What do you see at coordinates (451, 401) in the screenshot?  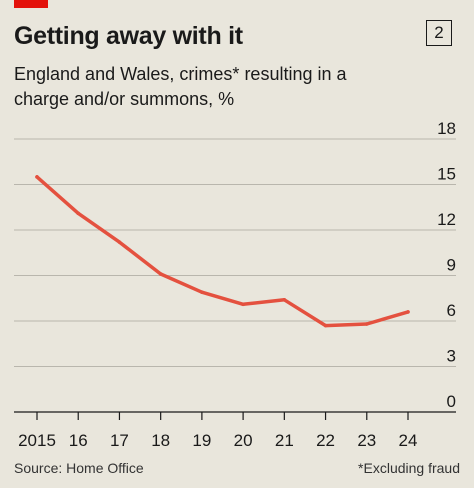 I see `y-tick-label: 0` at bounding box center [451, 401].